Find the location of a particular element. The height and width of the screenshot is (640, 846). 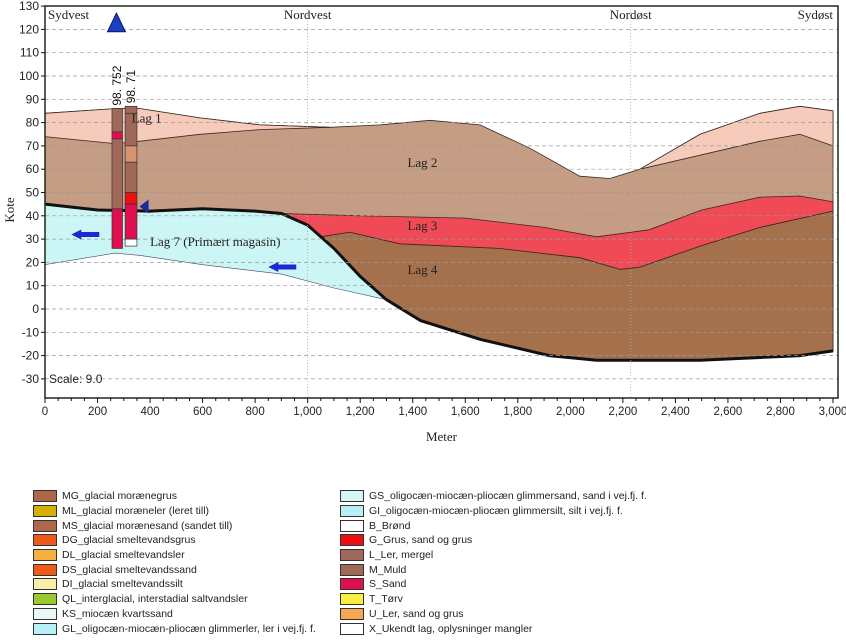

legend-label: DS_glacial smeltevandssand is located at coordinates (129, 569).